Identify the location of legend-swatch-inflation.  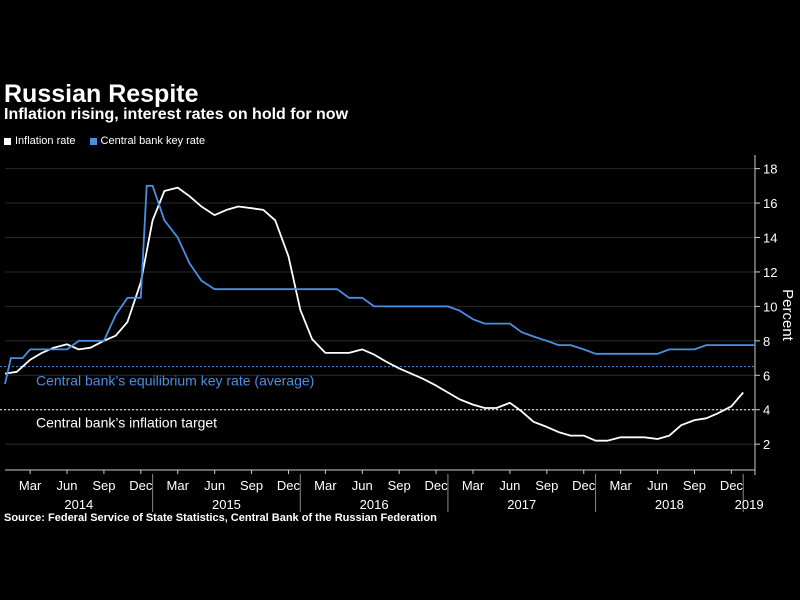
(7, 141).